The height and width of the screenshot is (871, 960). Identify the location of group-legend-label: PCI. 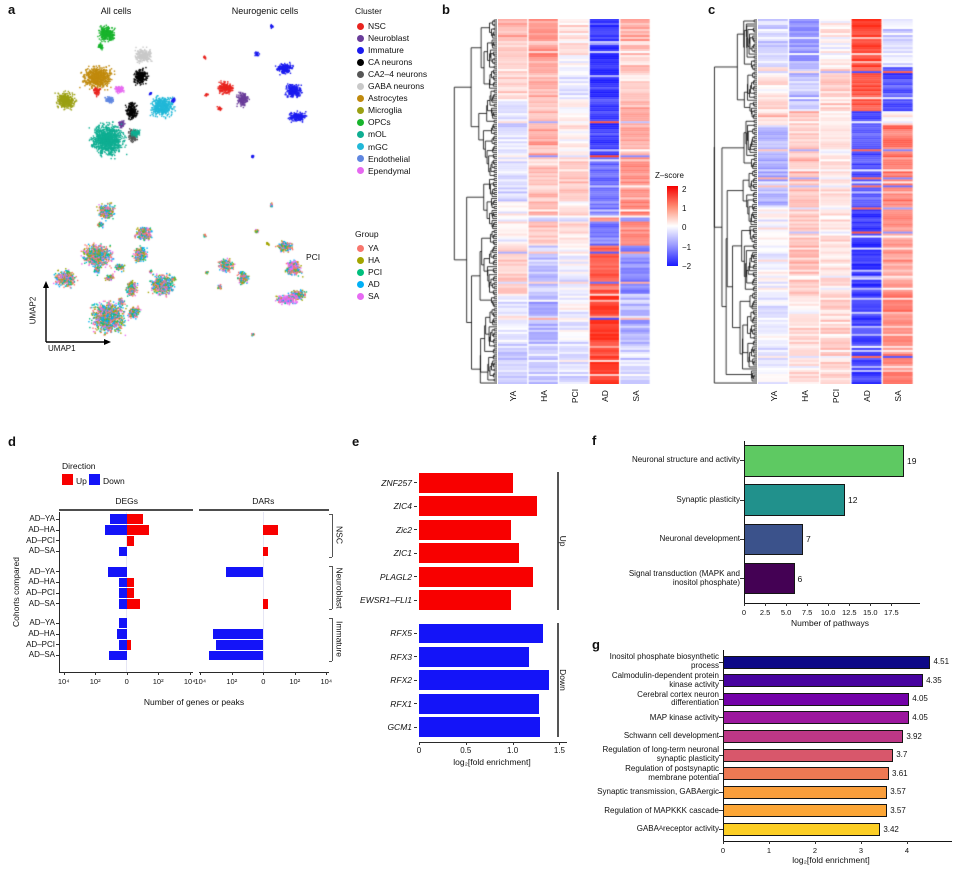
(375, 272).